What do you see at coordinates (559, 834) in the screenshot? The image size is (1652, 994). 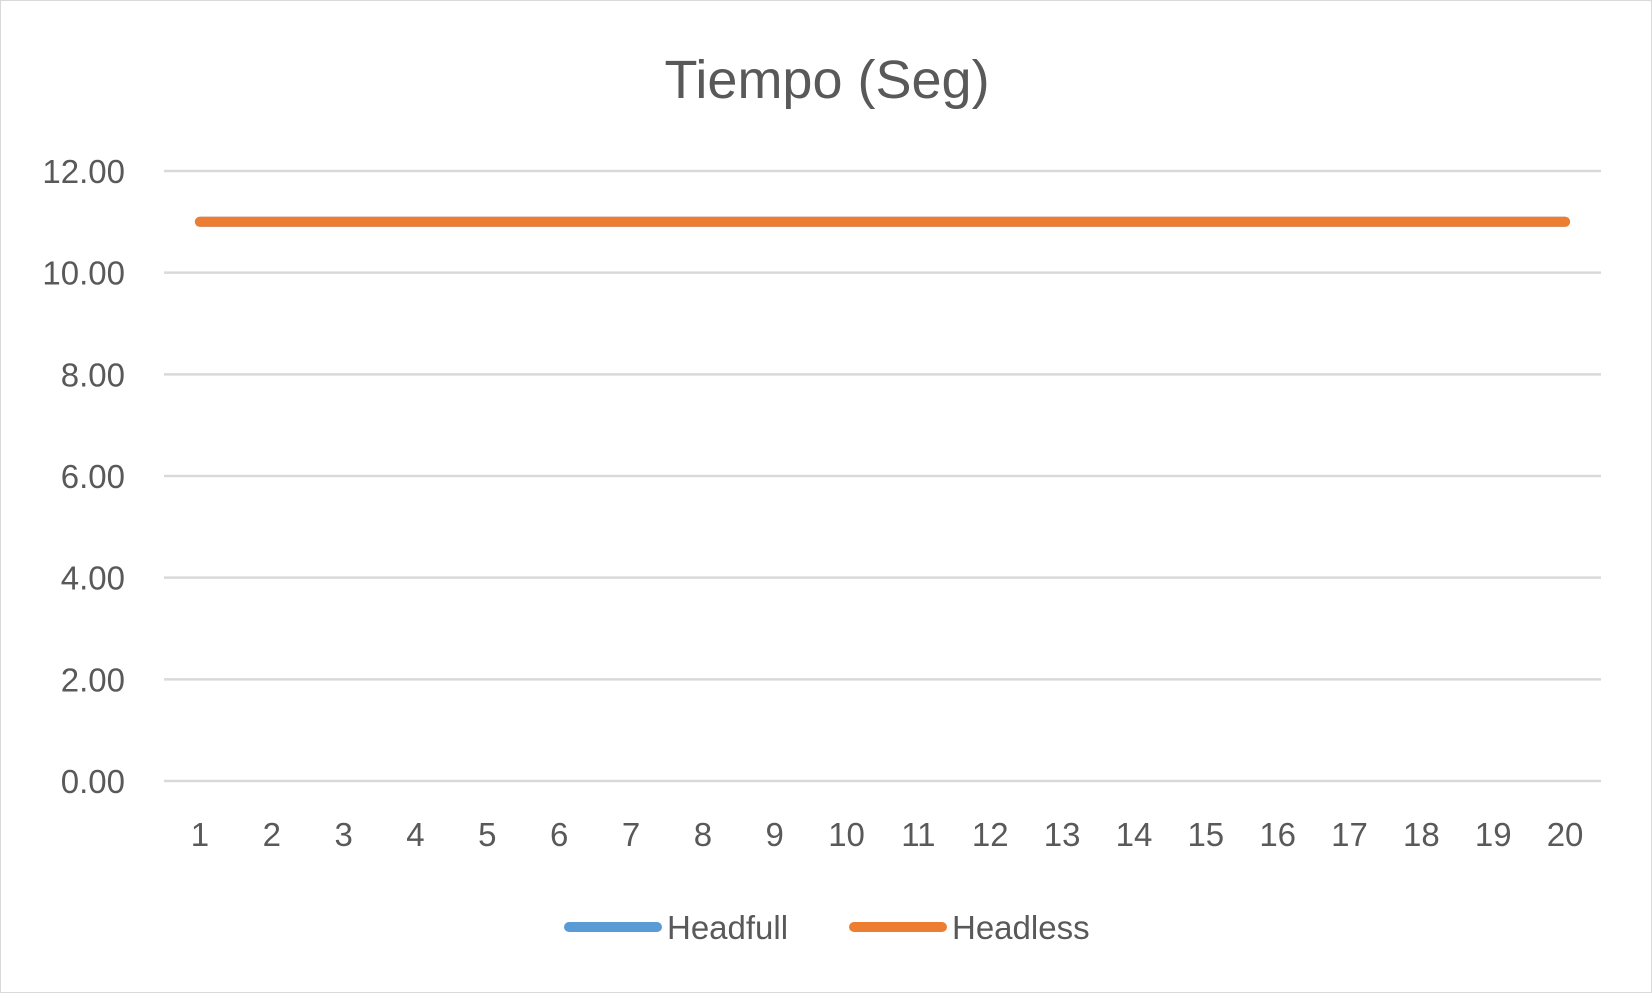 I see `x-tick-label: 6` at bounding box center [559, 834].